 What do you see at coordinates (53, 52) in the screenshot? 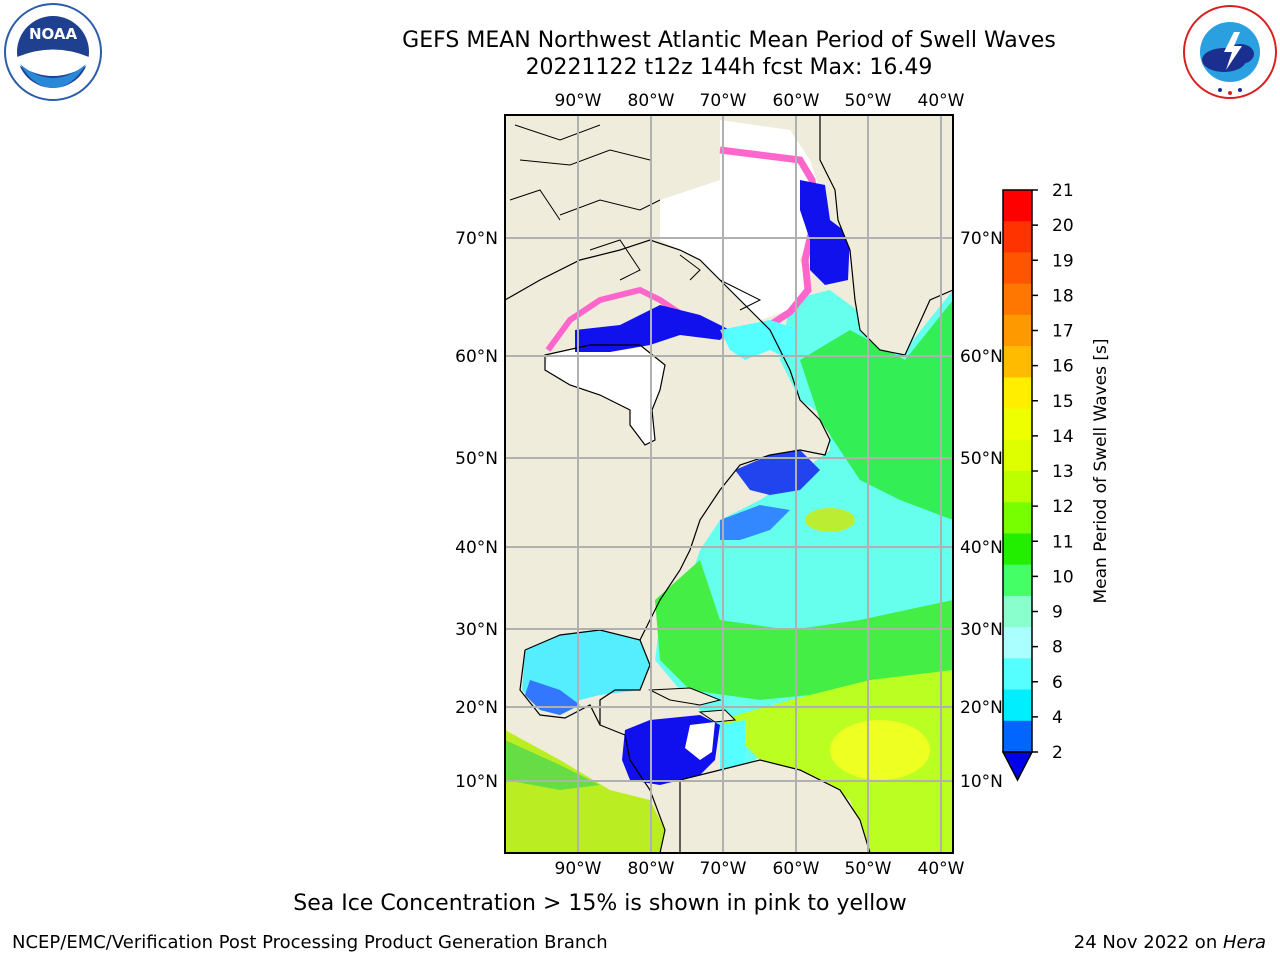
I see `noaa-logo: NOAA` at bounding box center [53, 52].